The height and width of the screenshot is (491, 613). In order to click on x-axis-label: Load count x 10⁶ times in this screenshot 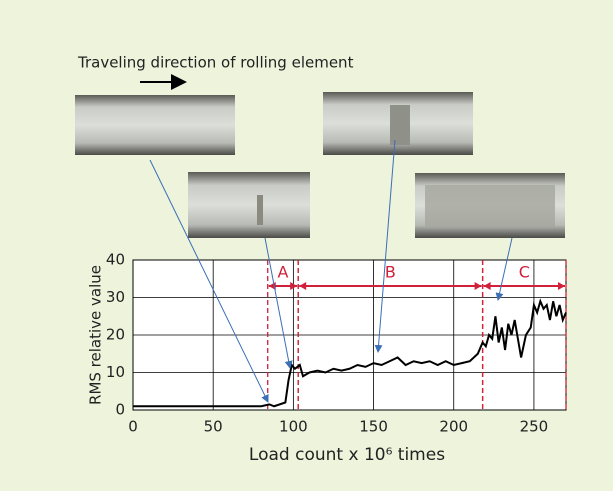, I will do `click(347, 455)`.